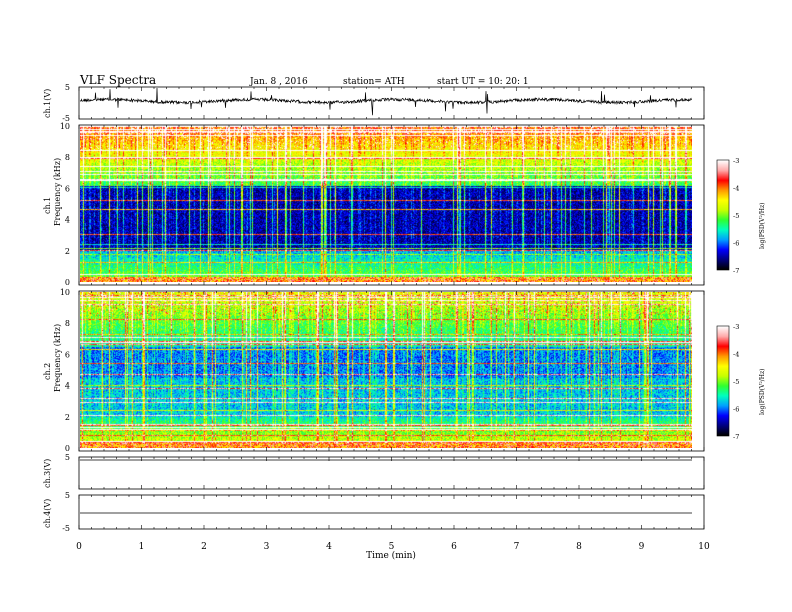  What do you see at coordinates (579, 547) in the screenshot?
I see `x-tick-8: 8` at bounding box center [579, 547].